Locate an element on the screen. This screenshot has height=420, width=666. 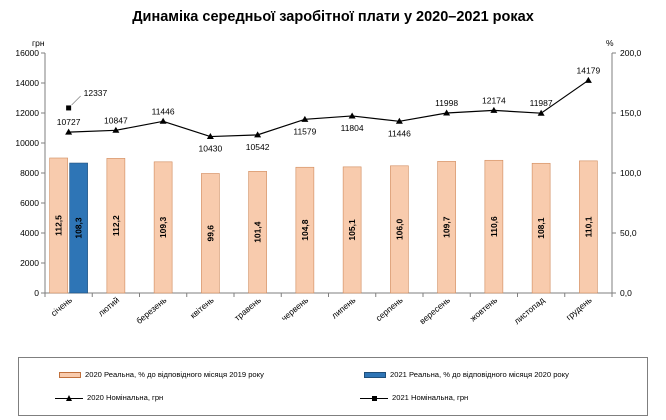
bar-2020-real-label: 99,6 is located at coordinates (210, 233).